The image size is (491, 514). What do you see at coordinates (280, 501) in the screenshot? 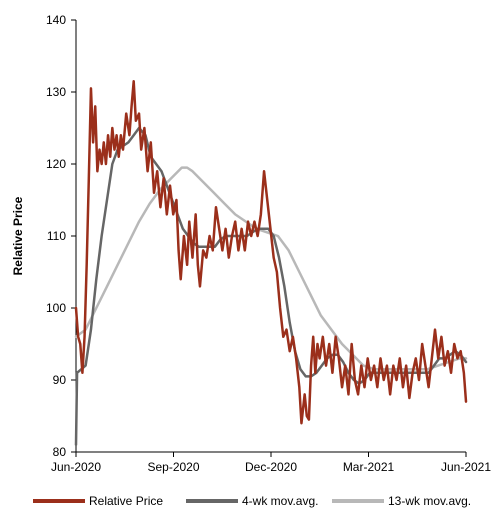
I see `legend-label: 4-wk mov.avg.` at bounding box center [280, 501].